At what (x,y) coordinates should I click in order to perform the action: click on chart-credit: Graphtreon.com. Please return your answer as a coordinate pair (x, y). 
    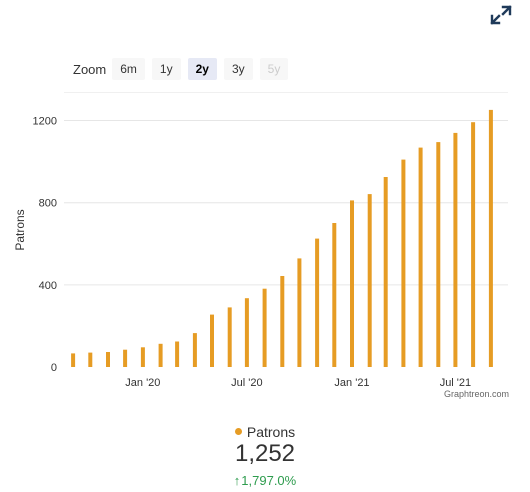
    Looking at the image, I should click on (476, 394).